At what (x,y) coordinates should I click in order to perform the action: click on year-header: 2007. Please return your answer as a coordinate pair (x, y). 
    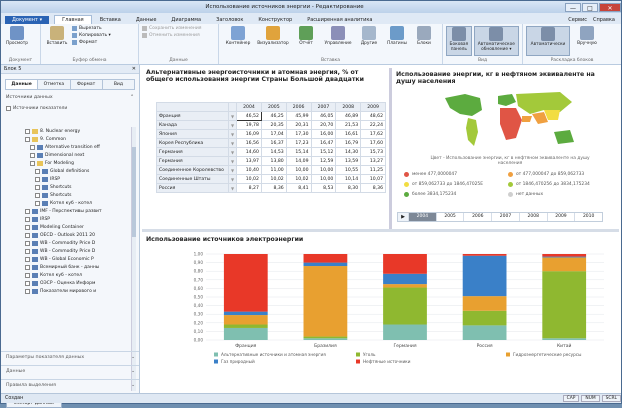
    Looking at the image, I should click on (323, 107).